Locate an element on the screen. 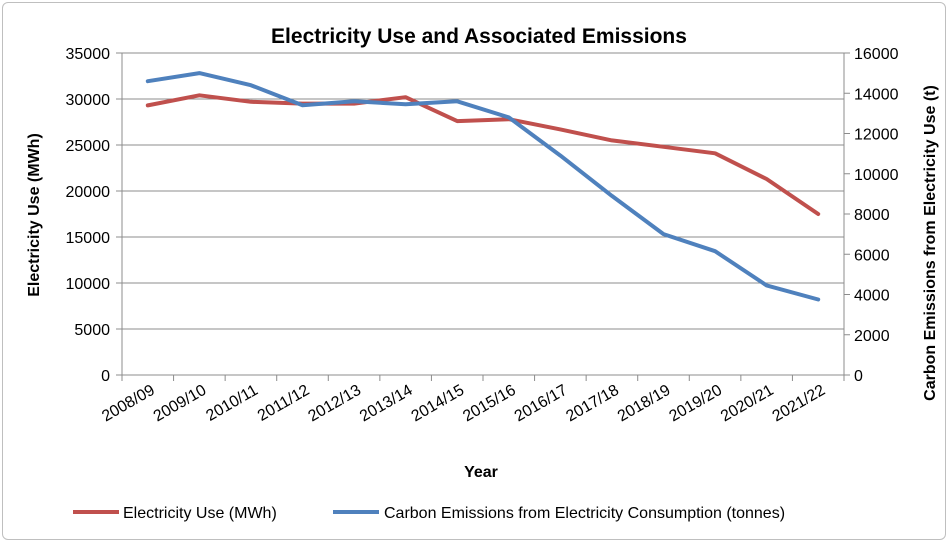 This screenshot has width=950, height=544. right-tick-label: 8000 is located at coordinates (872, 215).